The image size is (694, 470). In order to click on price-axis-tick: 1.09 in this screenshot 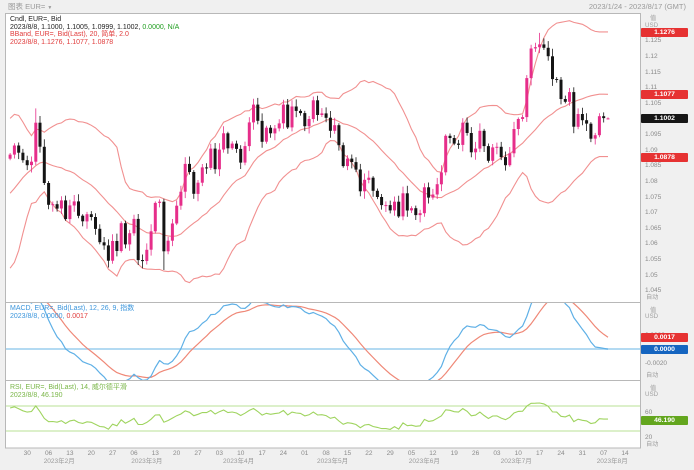, I will do `click(651, 150)`.